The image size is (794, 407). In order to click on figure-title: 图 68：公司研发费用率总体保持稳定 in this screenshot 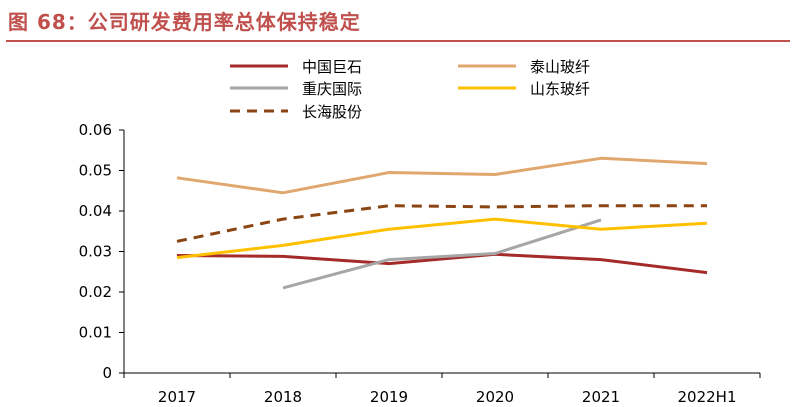, I will do `click(184, 22)`.